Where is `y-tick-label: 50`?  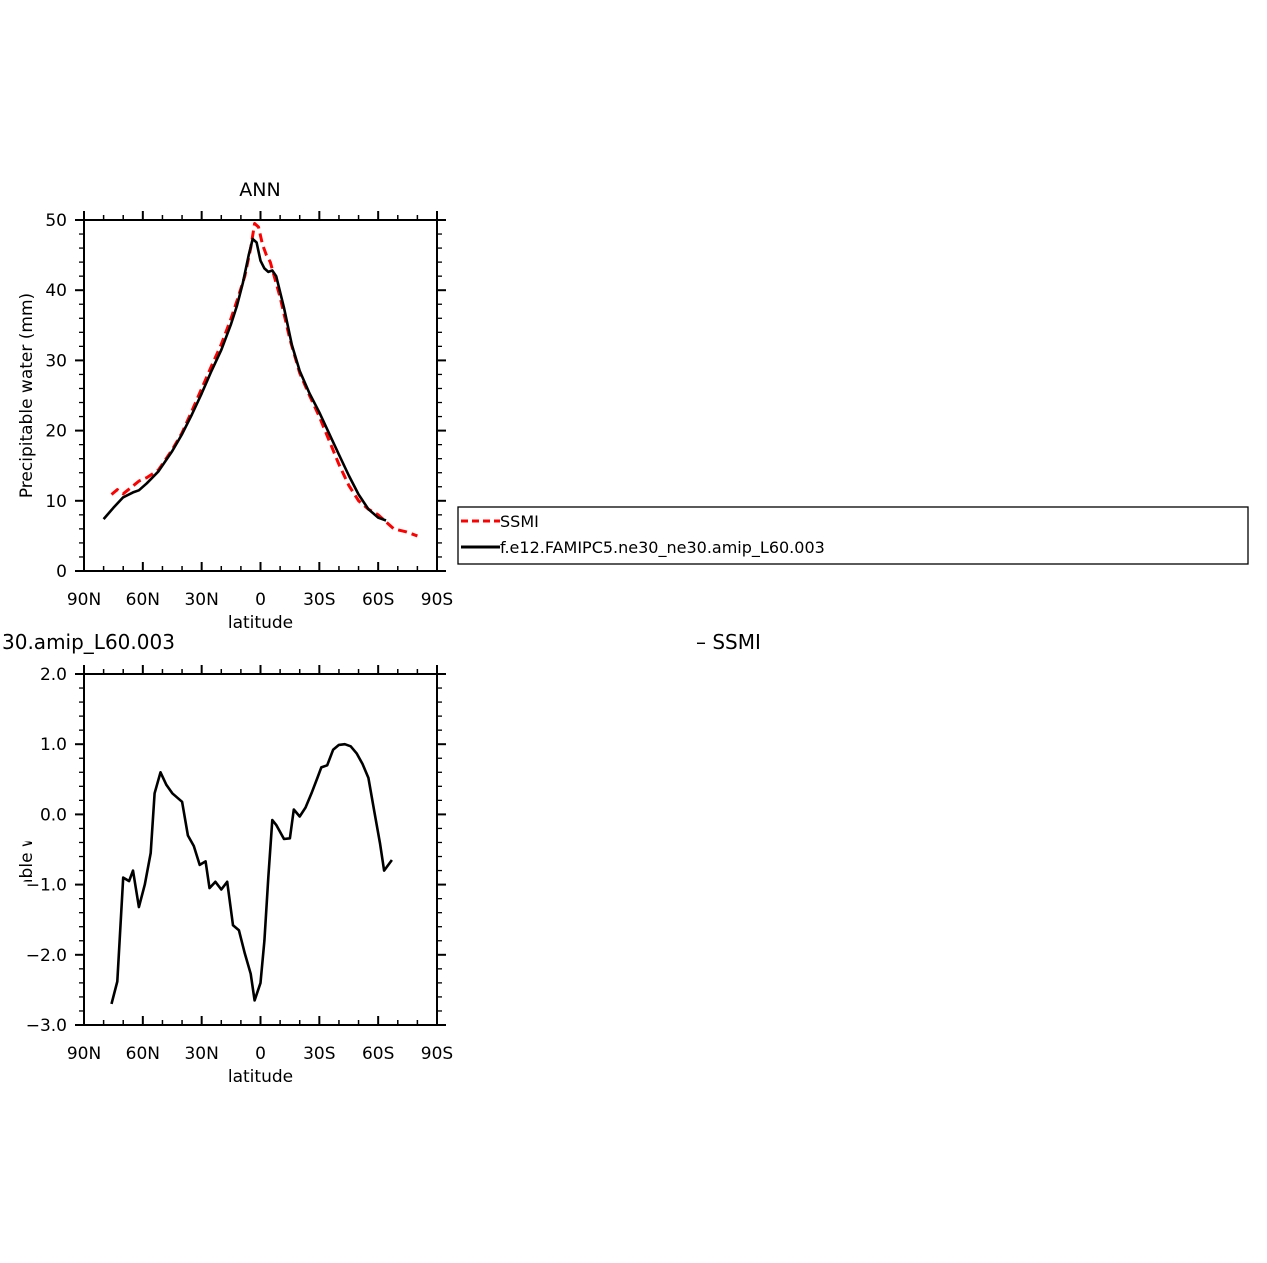 y-tick-label: 50 is located at coordinates (56, 221).